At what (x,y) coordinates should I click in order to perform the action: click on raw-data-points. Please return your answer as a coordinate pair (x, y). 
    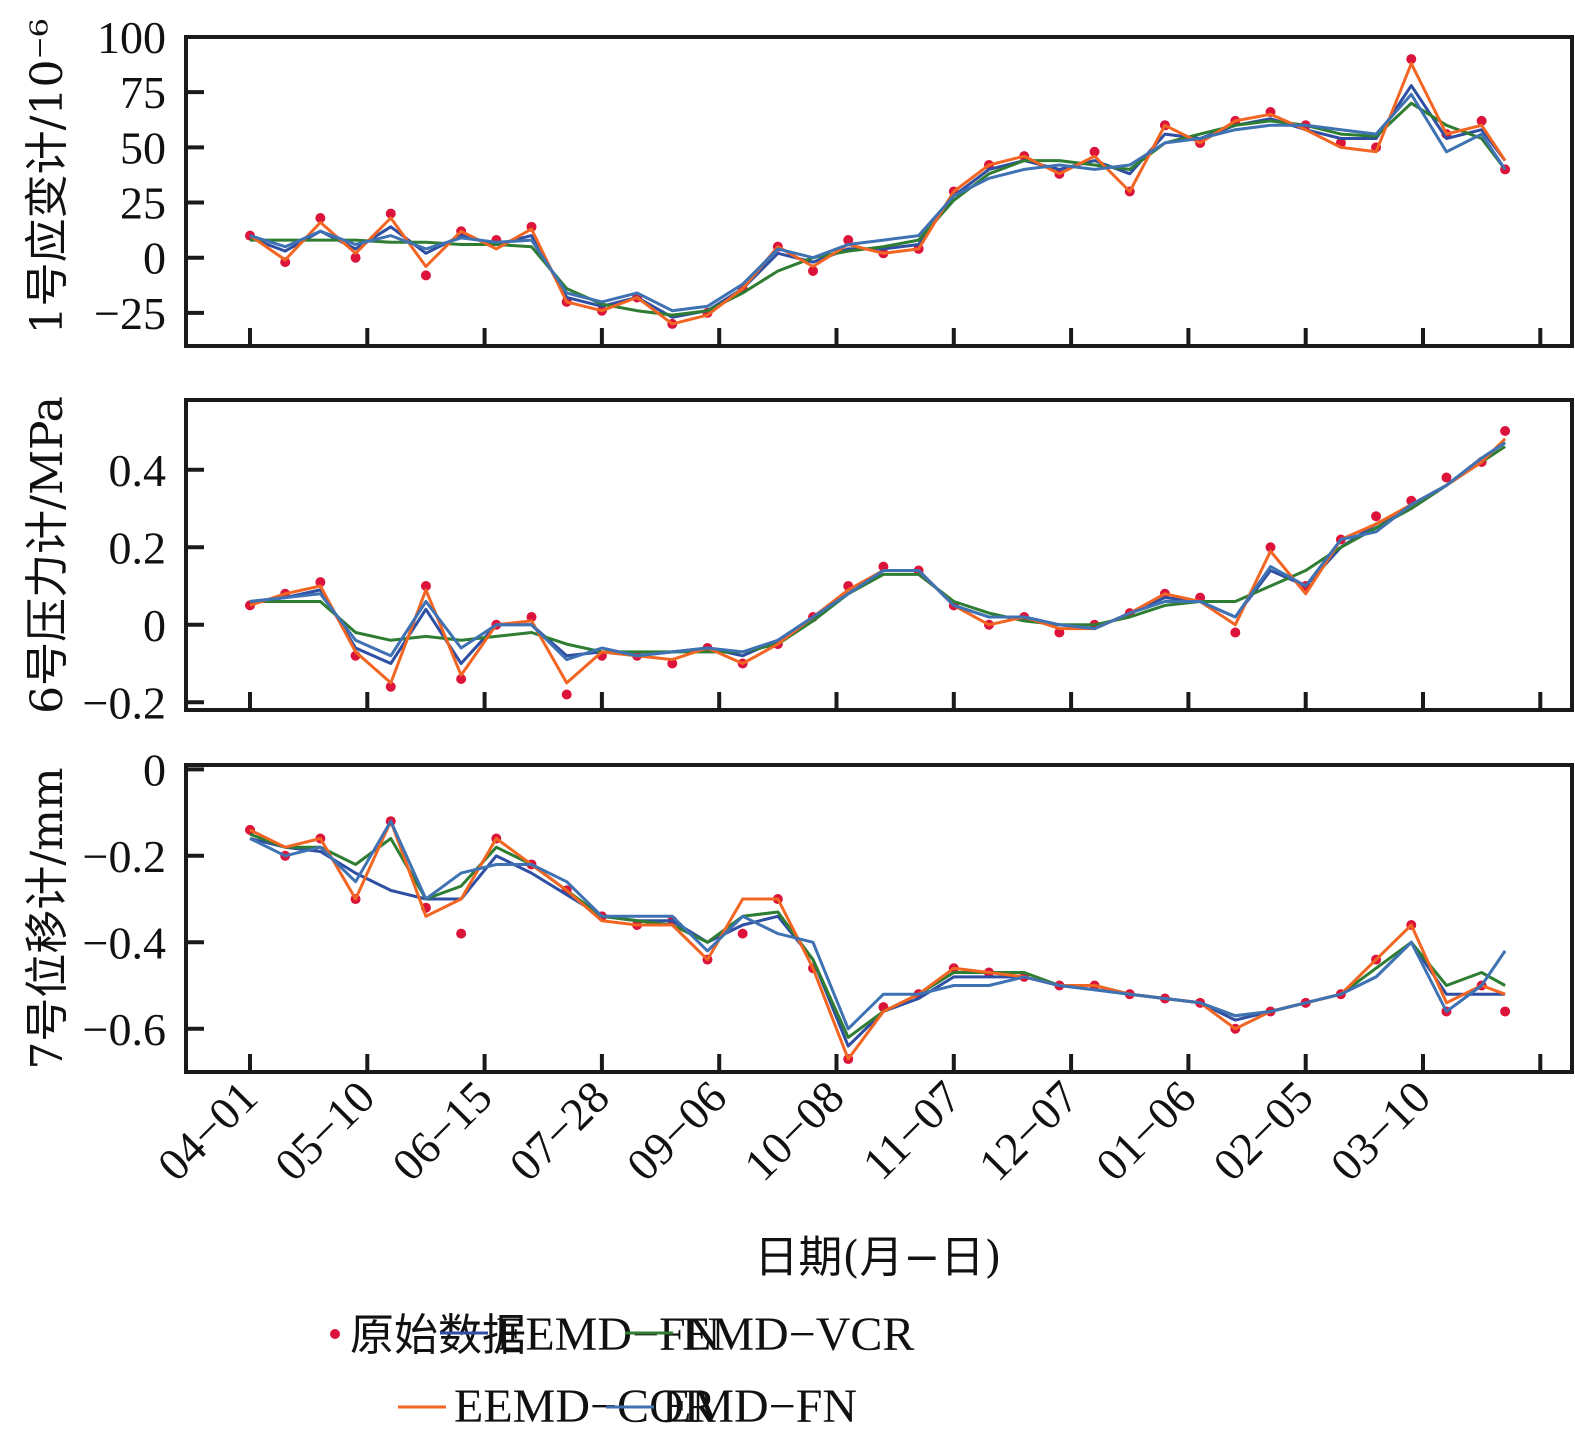
    Looking at the image, I should click on (878, 940).